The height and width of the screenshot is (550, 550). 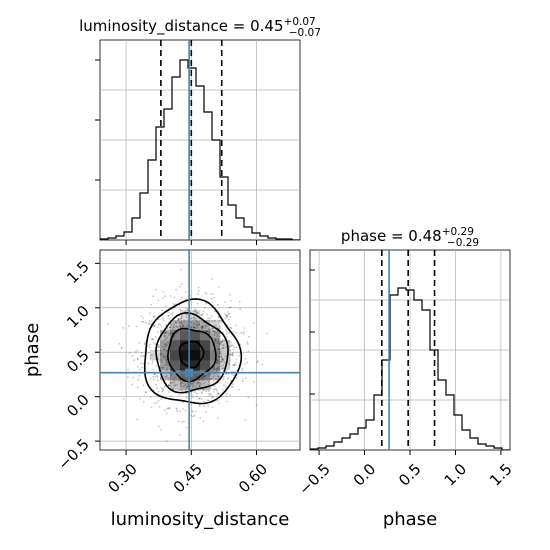 What do you see at coordinates (189, 372) in the screenshot?
I see `truth-marker` at bounding box center [189, 372].